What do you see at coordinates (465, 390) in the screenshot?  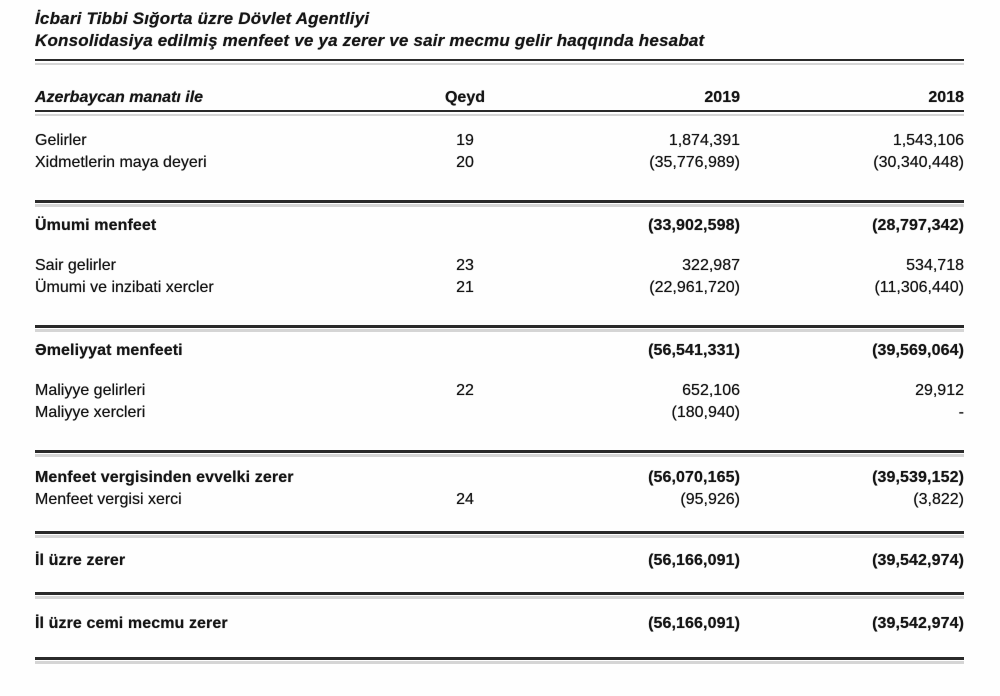 I see `note-cell: 22` at bounding box center [465, 390].